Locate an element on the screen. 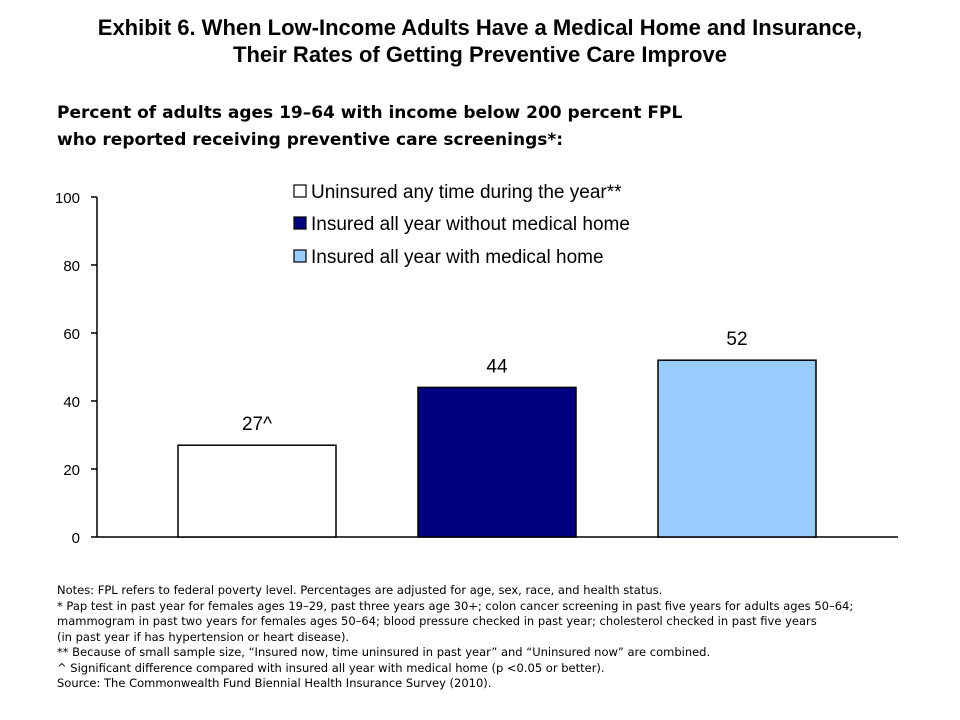 The width and height of the screenshot is (960, 720). y-tick-label: 0 is located at coordinates (76, 538).